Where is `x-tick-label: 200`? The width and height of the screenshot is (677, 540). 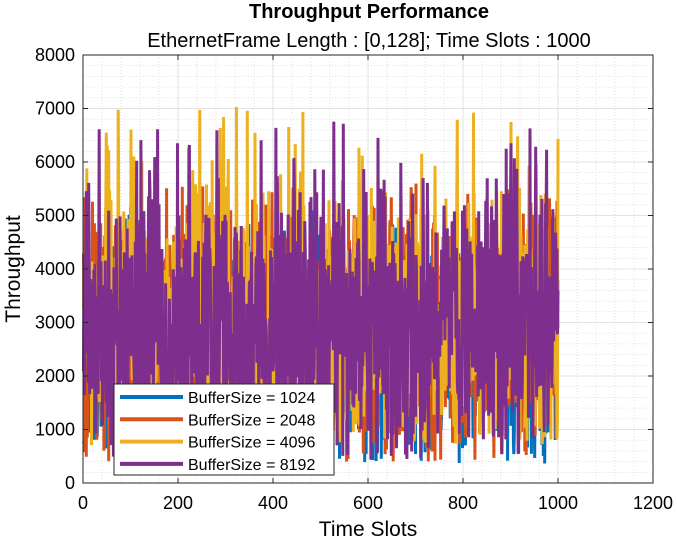 x-tick-label: 200 is located at coordinates (178, 503).